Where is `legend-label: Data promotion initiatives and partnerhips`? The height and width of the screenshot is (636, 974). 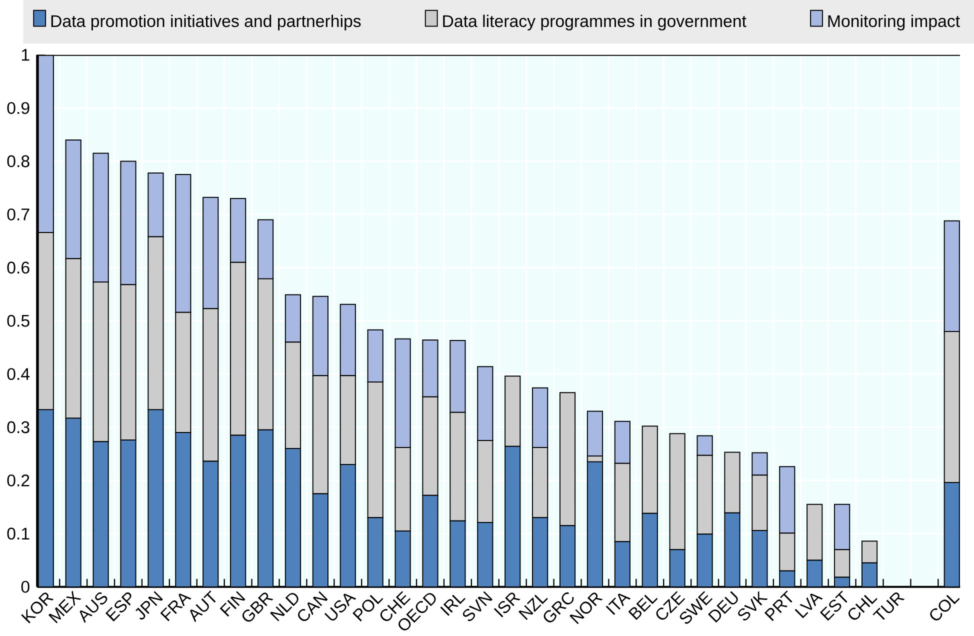
legend-label: Data promotion initiatives and partnerhips is located at coordinates (206, 22).